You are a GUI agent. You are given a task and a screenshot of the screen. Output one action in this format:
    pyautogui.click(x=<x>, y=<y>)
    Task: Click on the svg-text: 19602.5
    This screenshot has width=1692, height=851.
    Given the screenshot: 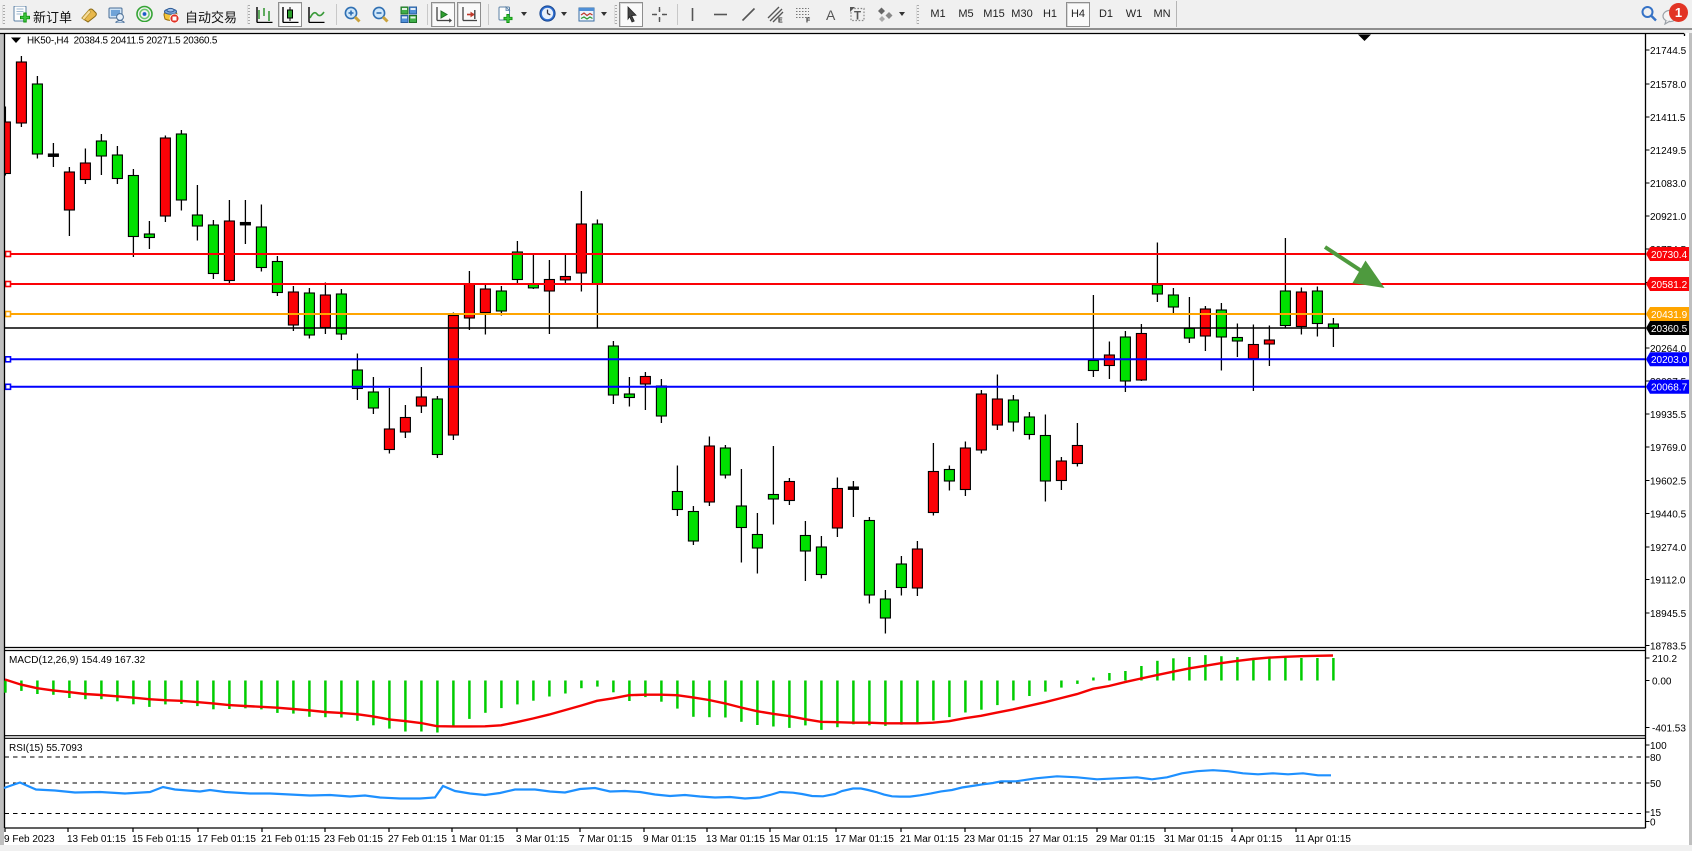 What is the action you would take?
    pyautogui.click(x=1668, y=481)
    